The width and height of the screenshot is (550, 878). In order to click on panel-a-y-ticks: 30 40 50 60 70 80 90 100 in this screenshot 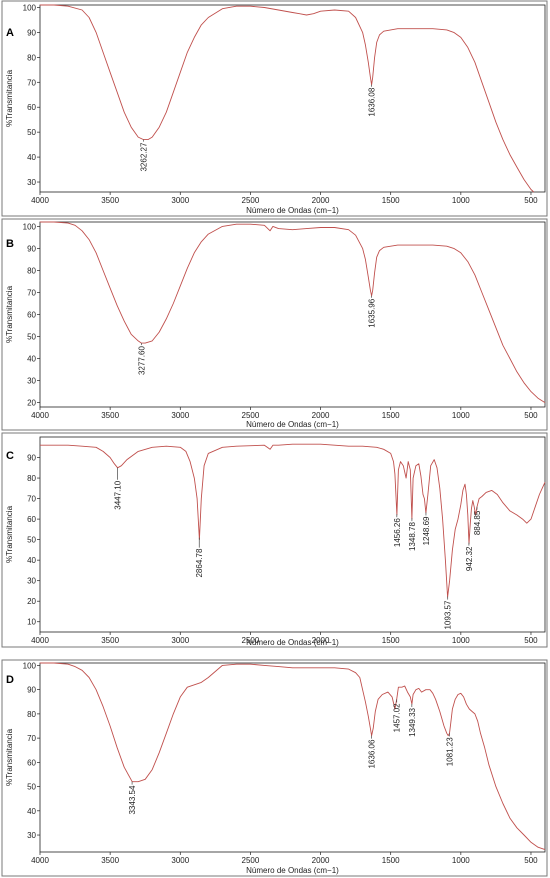, I will do `click(31, 95)`.